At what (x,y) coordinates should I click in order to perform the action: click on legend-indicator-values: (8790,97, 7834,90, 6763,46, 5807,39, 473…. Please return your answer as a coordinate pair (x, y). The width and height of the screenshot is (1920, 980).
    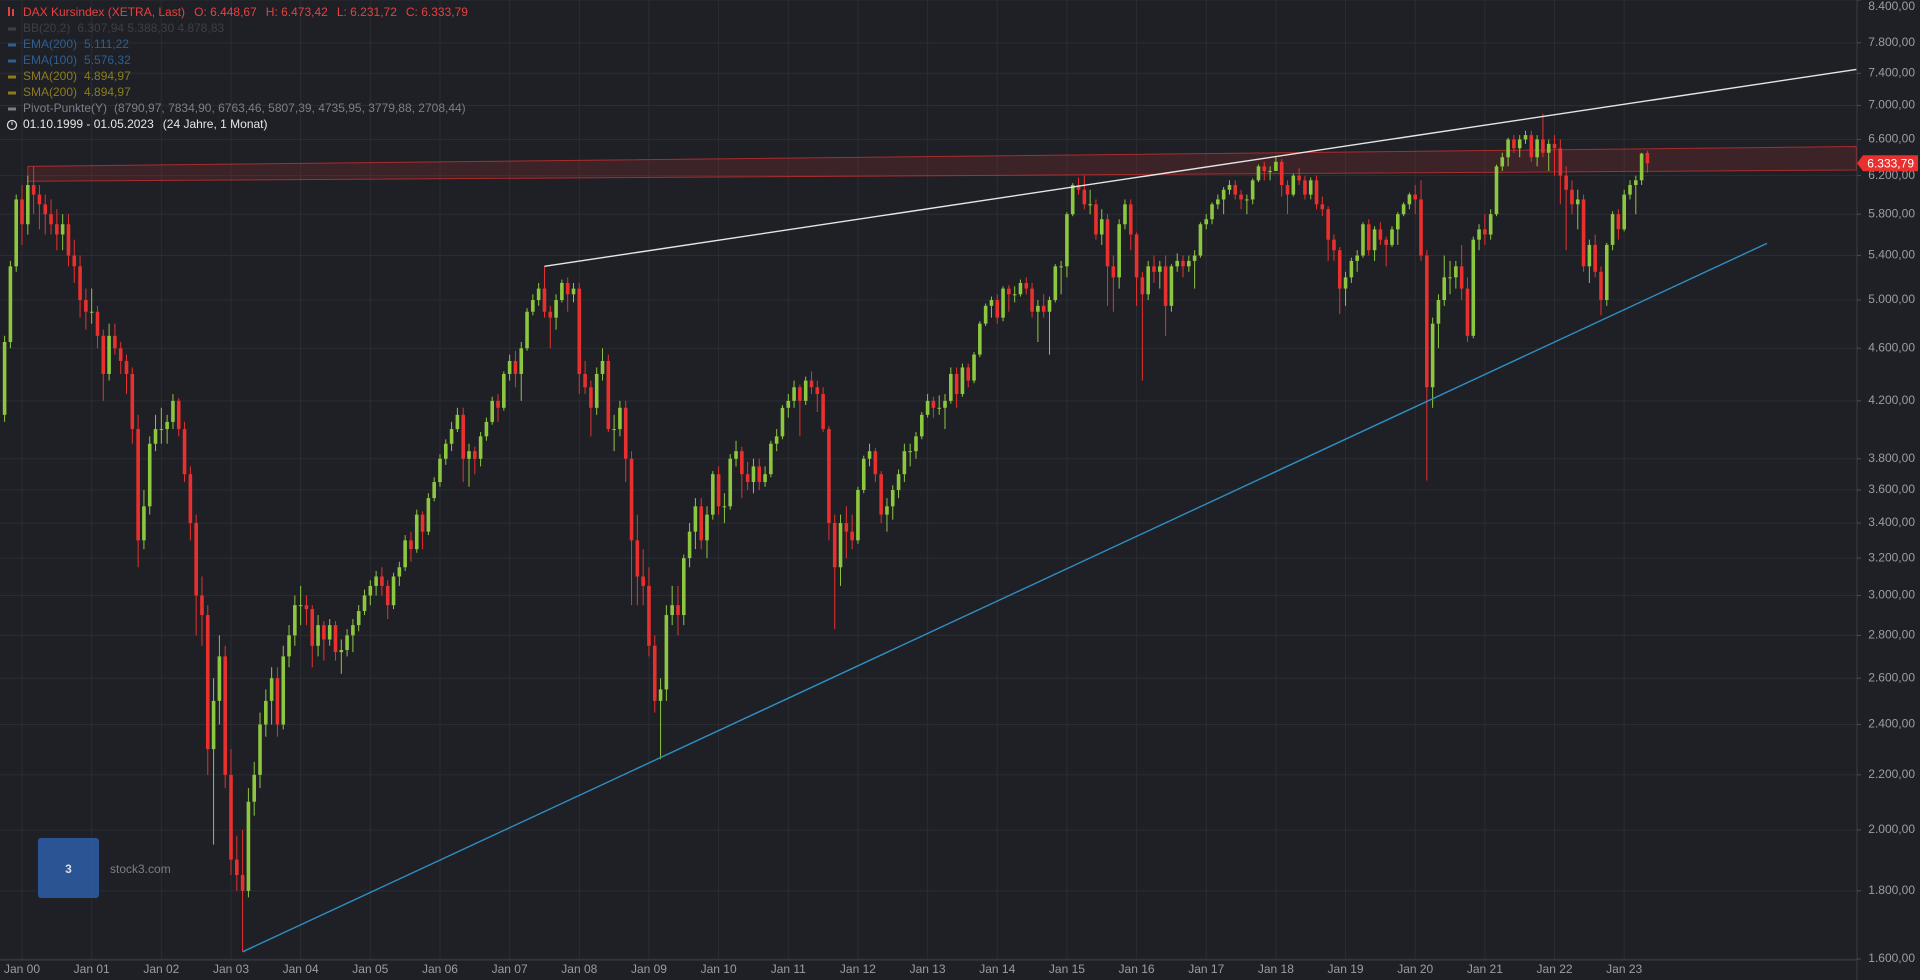
    Looking at the image, I should click on (290, 108).